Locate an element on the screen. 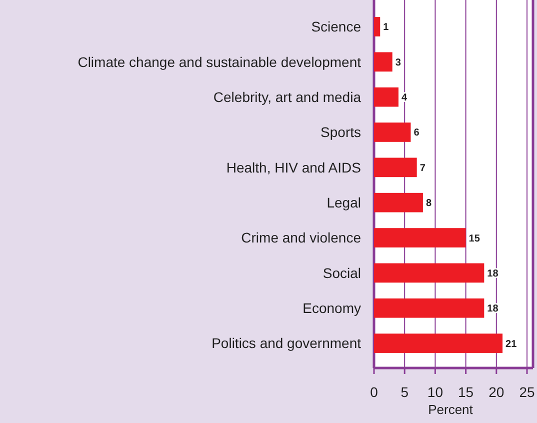 The width and height of the screenshot is (537, 423). data-label: 3 is located at coordinates (398, 62).